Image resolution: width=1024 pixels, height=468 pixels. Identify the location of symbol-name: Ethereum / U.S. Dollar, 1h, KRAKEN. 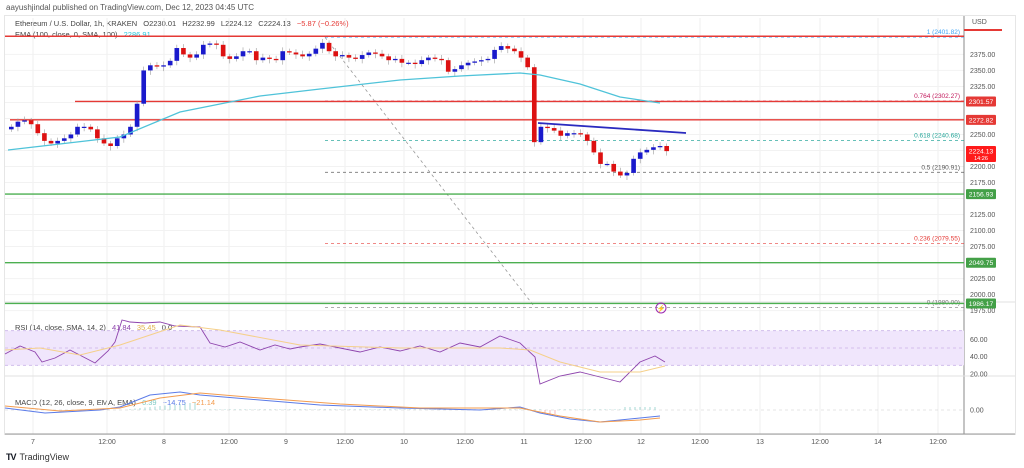
(76, 23).